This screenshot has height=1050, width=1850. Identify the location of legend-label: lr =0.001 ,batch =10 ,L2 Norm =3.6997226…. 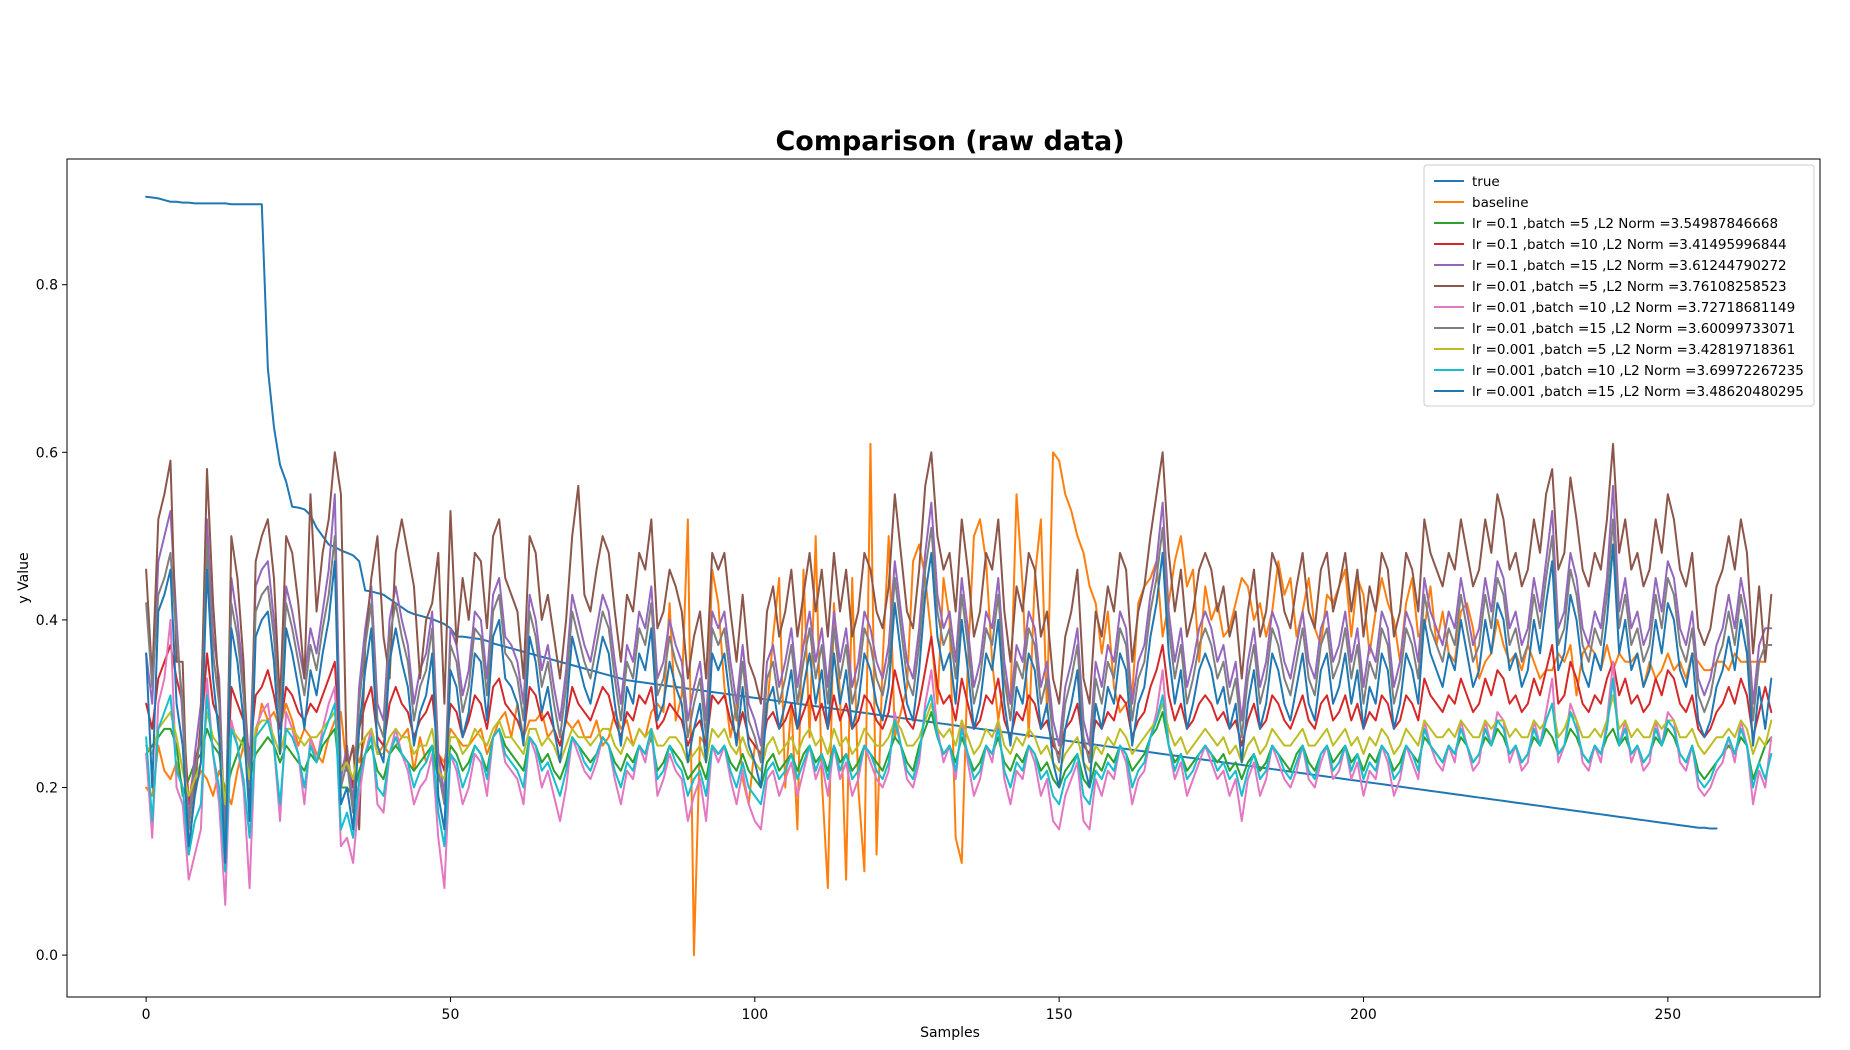
(1638, 371).